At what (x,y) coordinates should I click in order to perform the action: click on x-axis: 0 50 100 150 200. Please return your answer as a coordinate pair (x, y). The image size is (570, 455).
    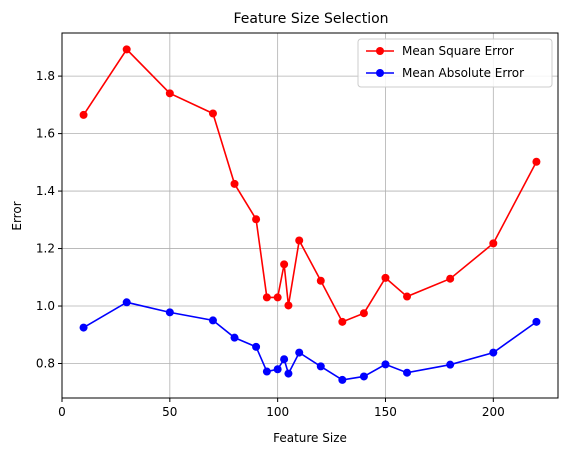
    Looking at the image, I should click on (281, 408).